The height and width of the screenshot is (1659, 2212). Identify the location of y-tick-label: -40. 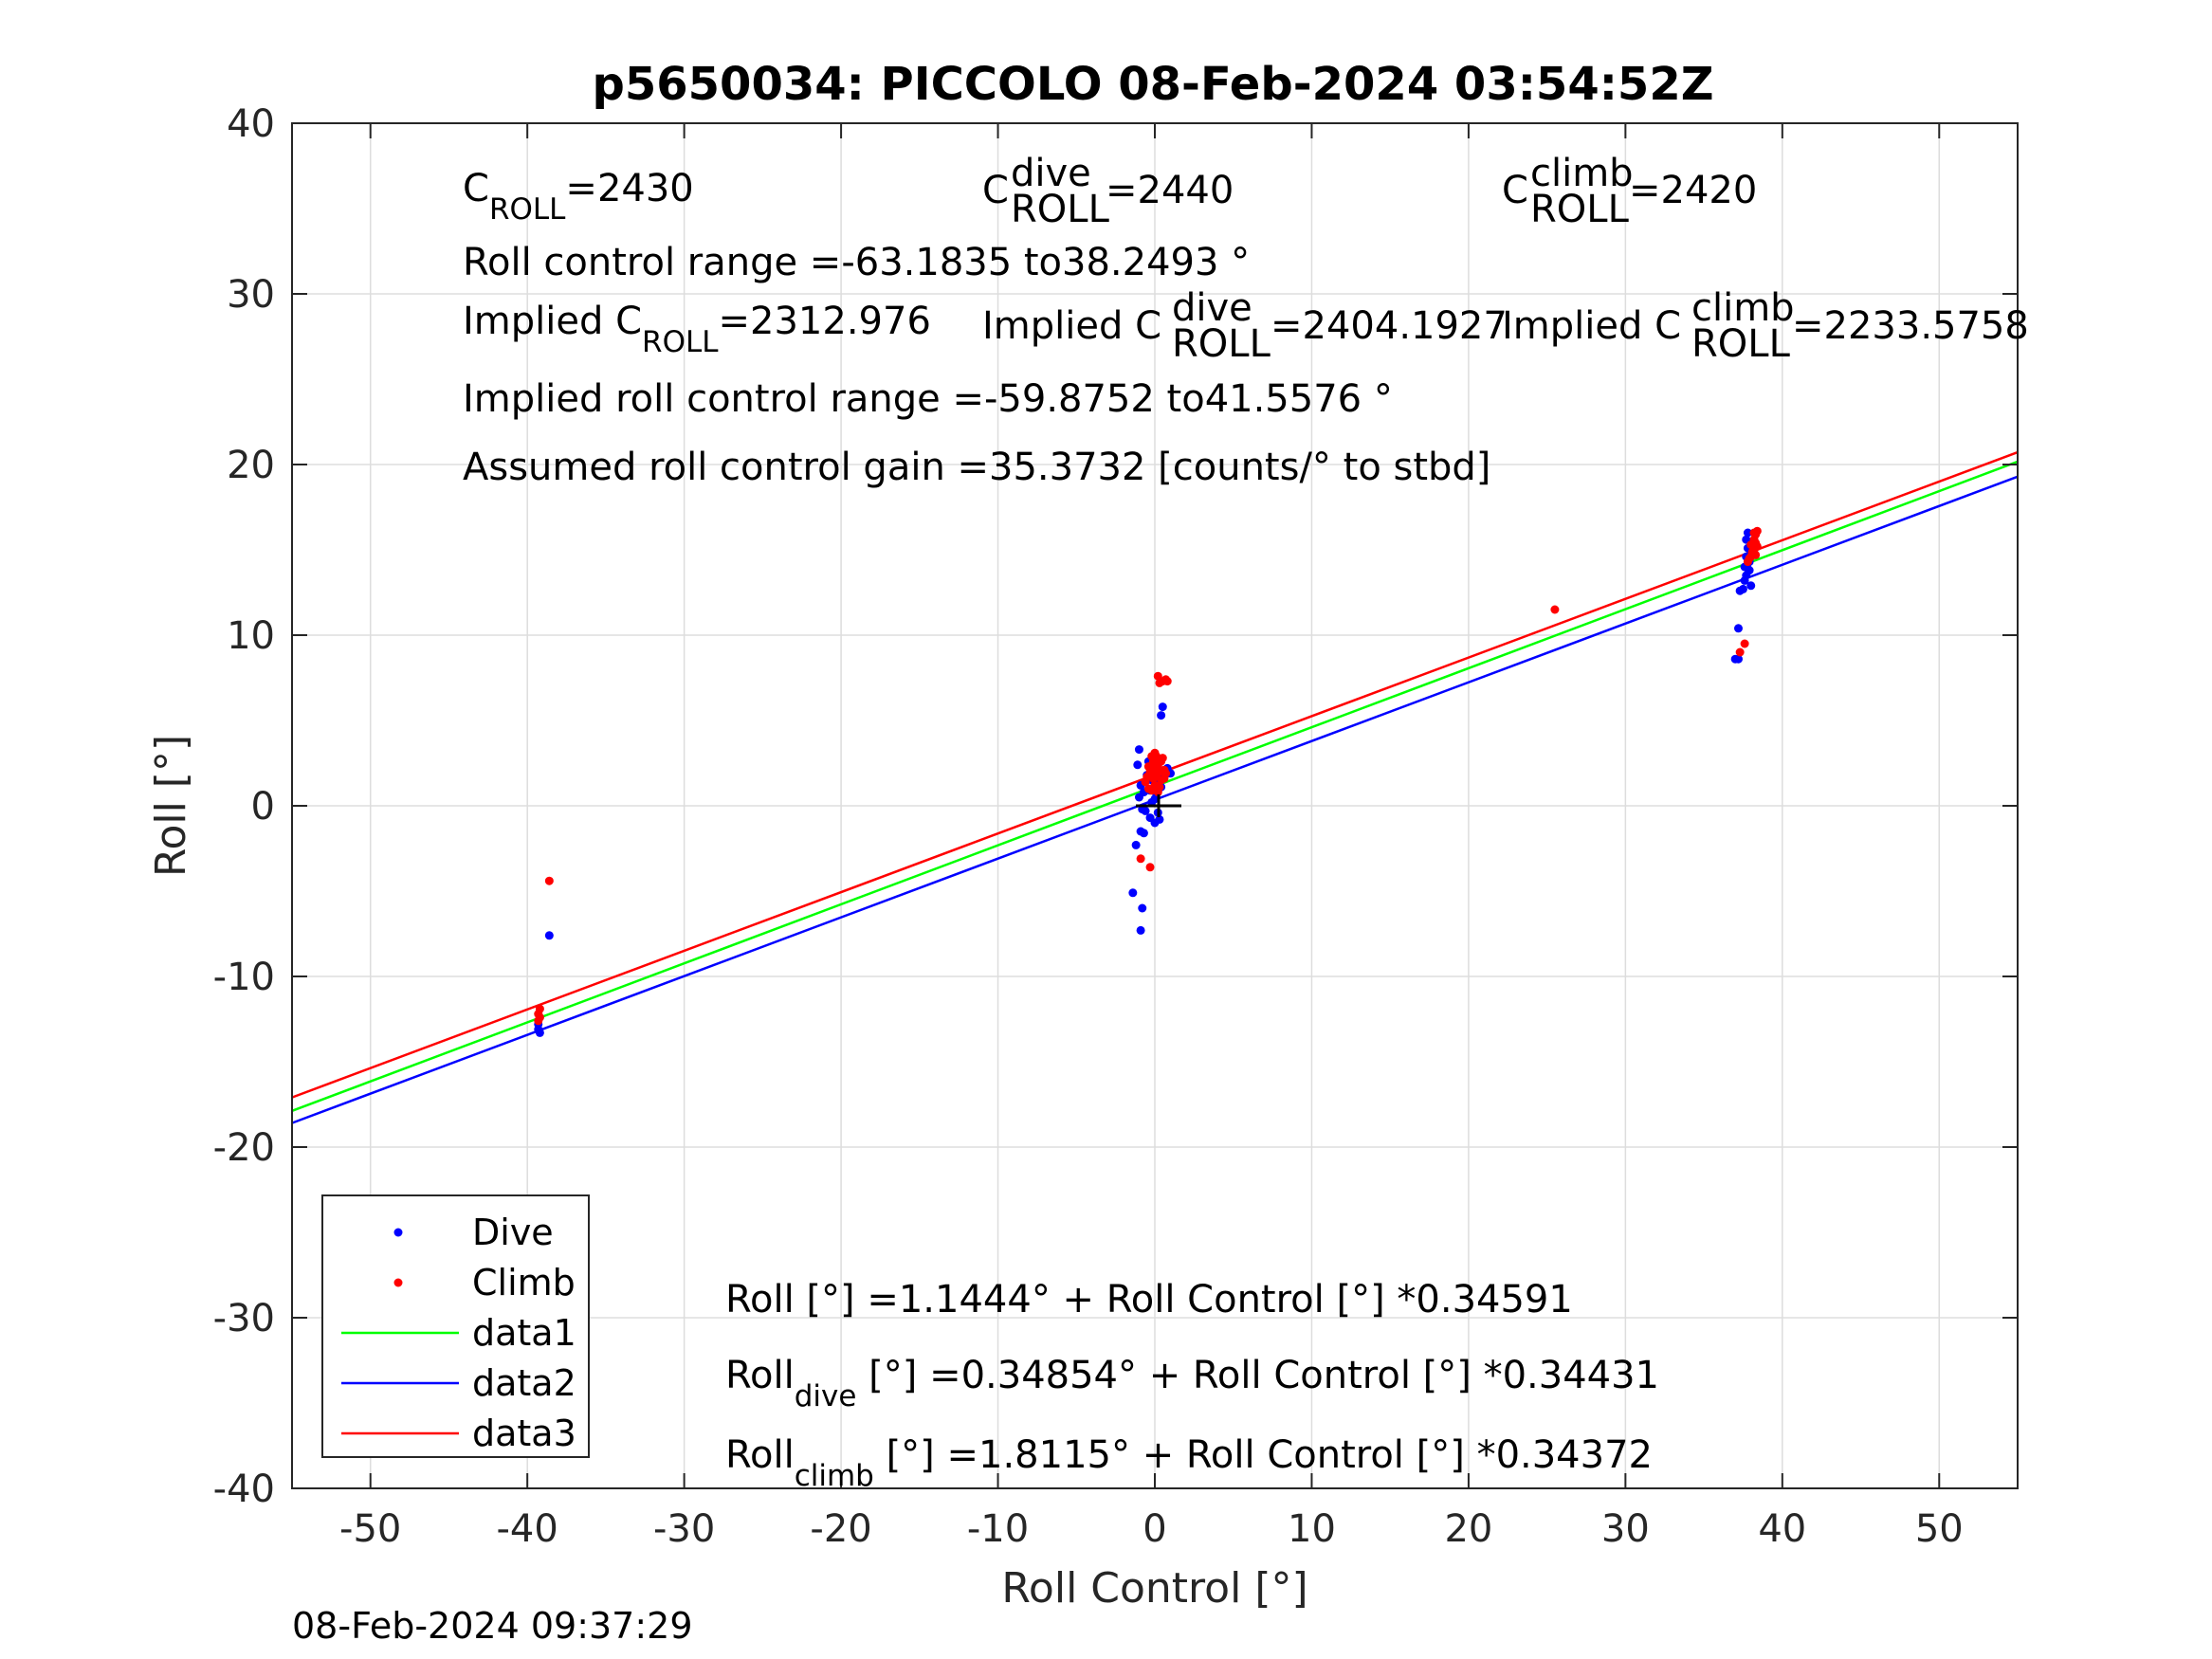
(244, 1489).